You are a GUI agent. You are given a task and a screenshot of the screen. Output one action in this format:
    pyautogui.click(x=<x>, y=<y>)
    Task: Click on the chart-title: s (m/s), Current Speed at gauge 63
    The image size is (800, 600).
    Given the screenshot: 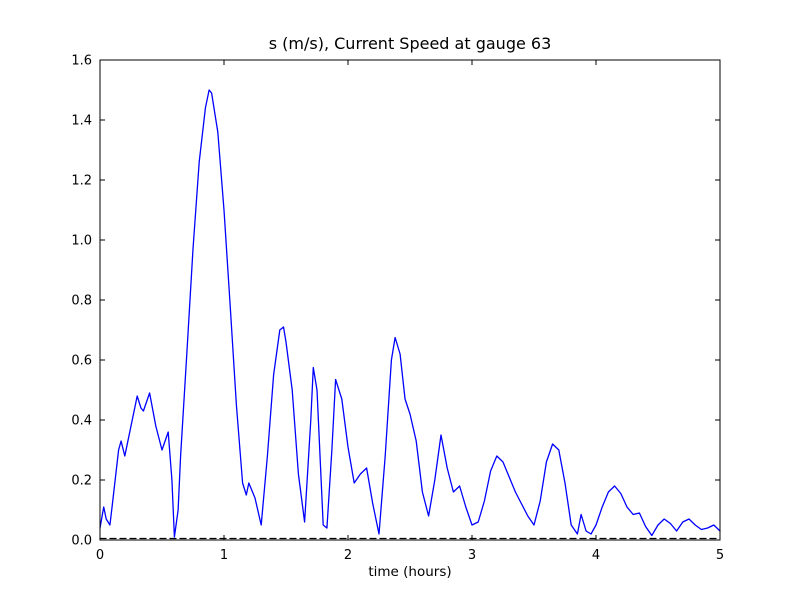 What is the action you would take?
    pyautogui.click(x=410, y=43)
    